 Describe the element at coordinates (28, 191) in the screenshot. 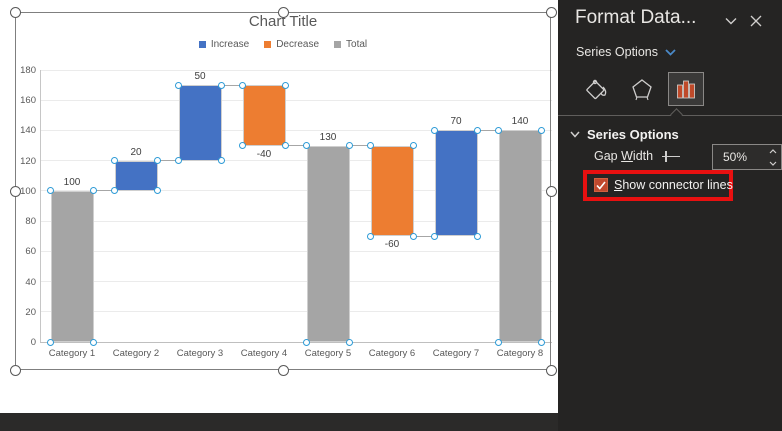

I see `y-axis-tick-label: 100` at that location.